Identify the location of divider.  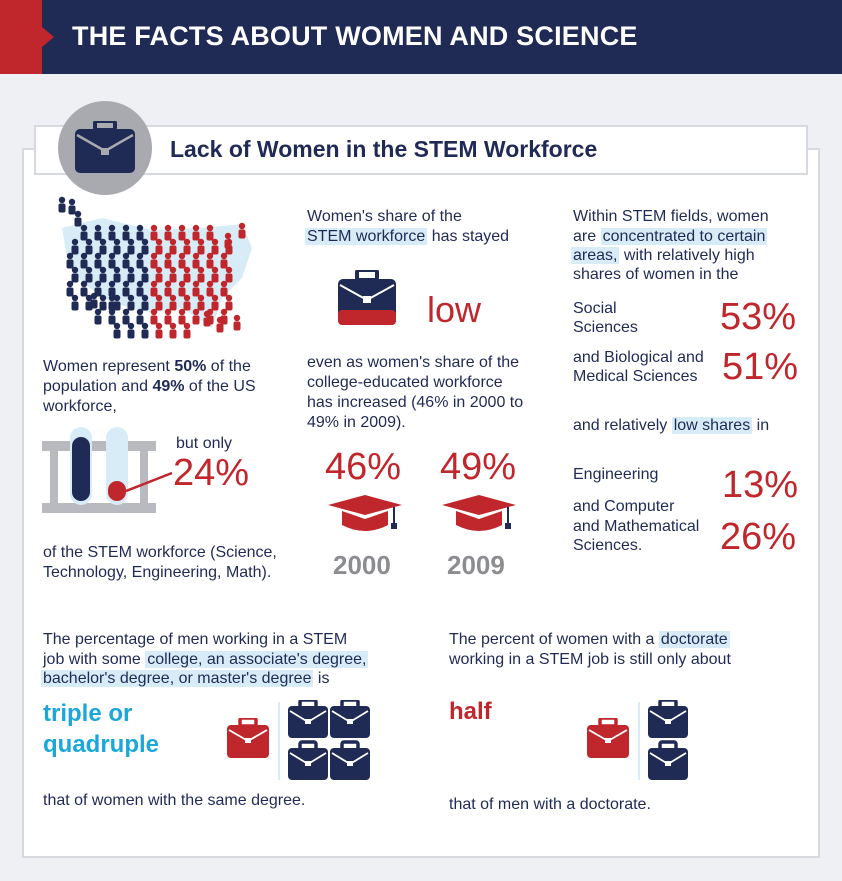
(639, 741).